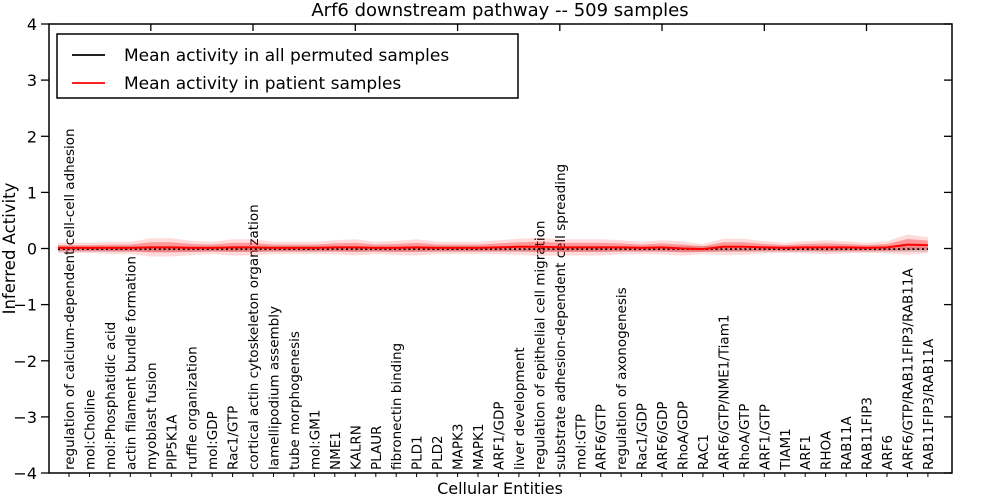  I want to click on x-category-label: TIAM1, so click(786, 449).